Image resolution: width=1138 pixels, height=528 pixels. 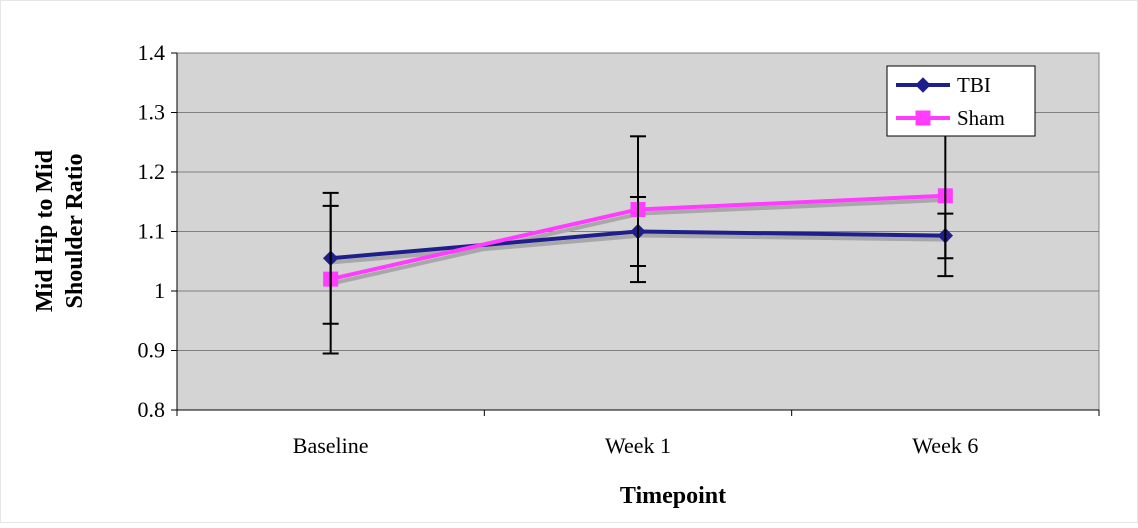 What do you see at coordinates (638, 445) in the screenshot?
I see `x-tick-label: Week 1` at bounding box center [638, 445].